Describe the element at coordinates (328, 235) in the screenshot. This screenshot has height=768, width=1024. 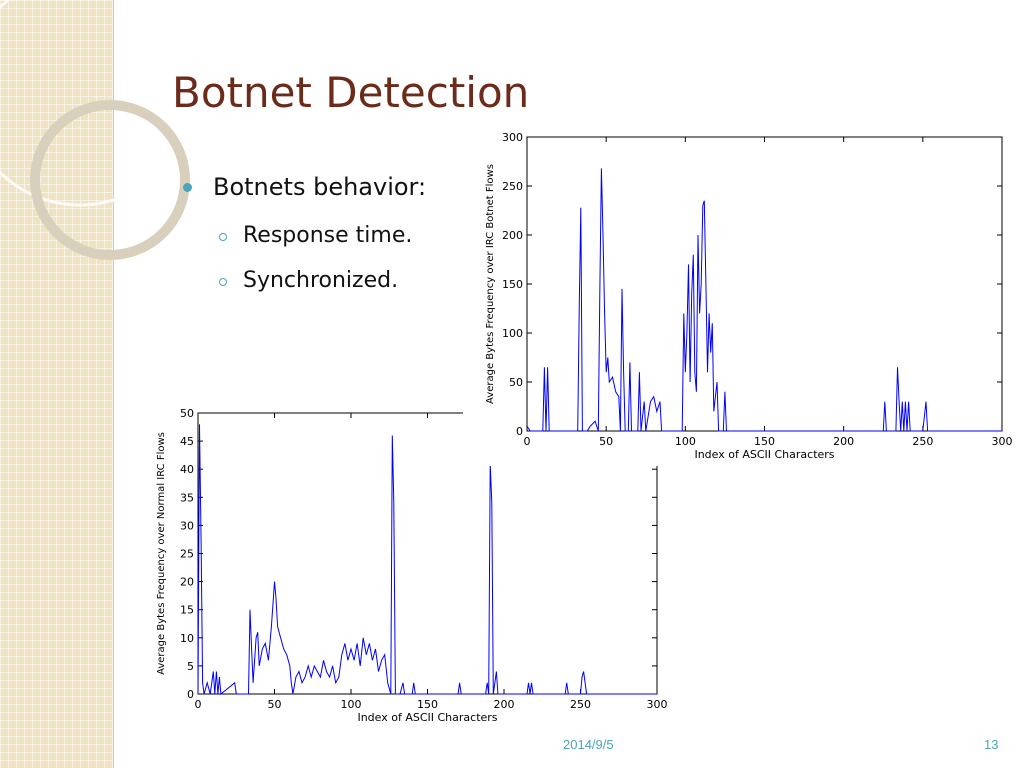
I see `sub-bullet: Response time.` at that location.